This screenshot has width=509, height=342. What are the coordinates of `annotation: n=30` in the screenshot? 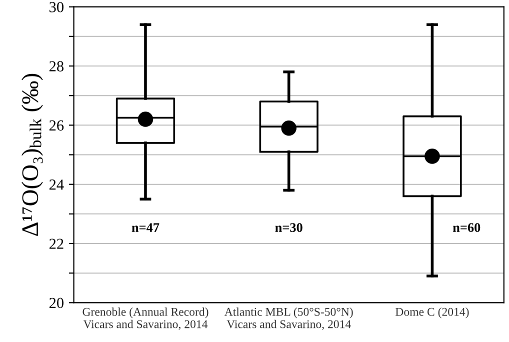 It's located at (288, 227).